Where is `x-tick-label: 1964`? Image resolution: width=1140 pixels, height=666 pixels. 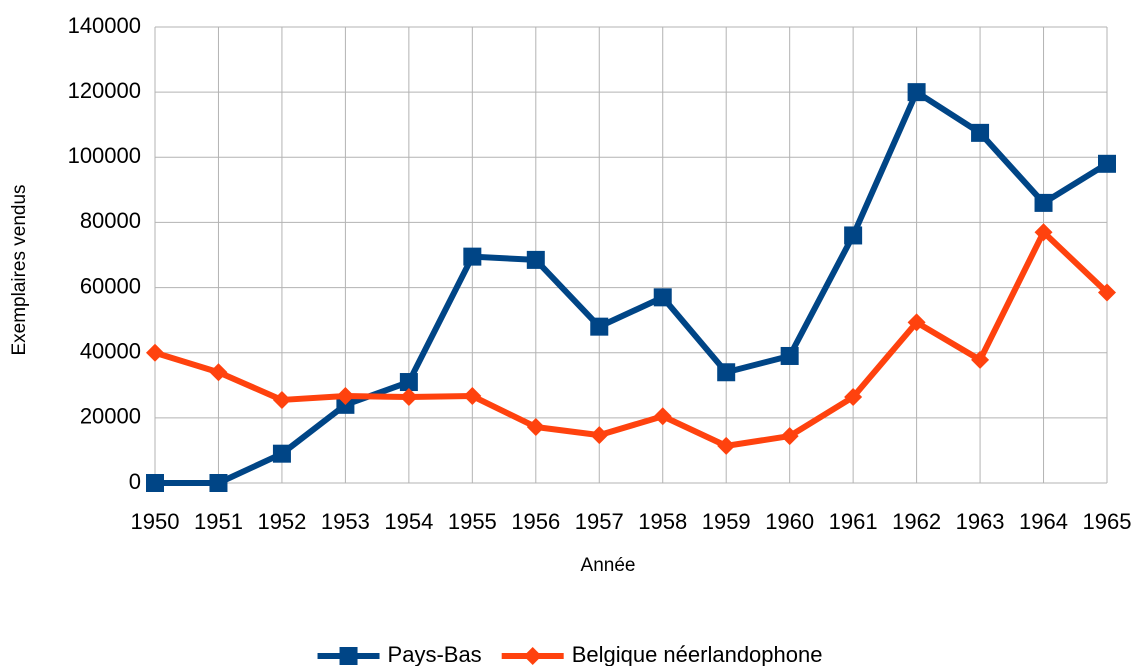
x-tick-label: 1964 is located at coordinates (1043, 521).